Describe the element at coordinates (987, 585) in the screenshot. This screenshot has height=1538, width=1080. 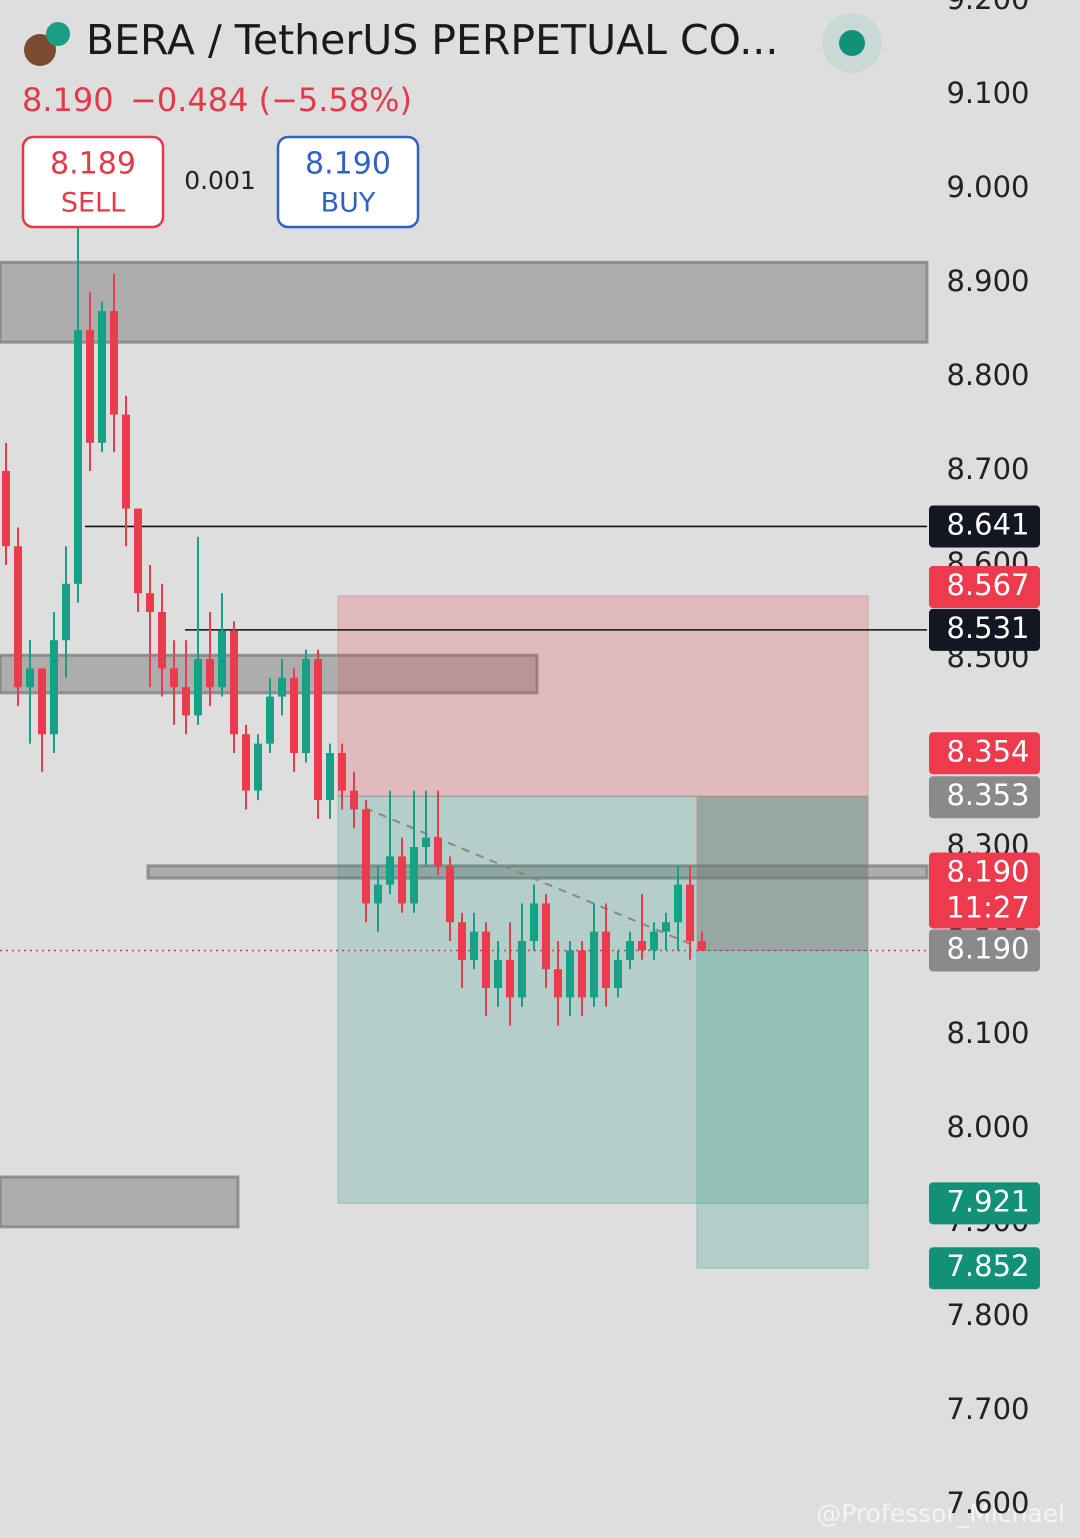
I see `price-label: 8.567` at that location.